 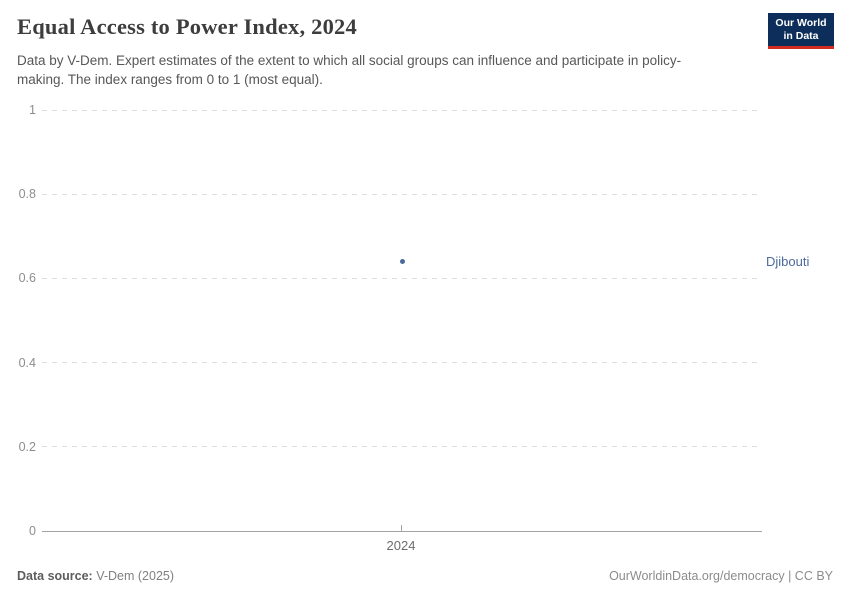 What do you see at coordinates (32, 531) in the screenshot?
I see `y-axis-tick-label: 0` at bounding box center [32, 531].